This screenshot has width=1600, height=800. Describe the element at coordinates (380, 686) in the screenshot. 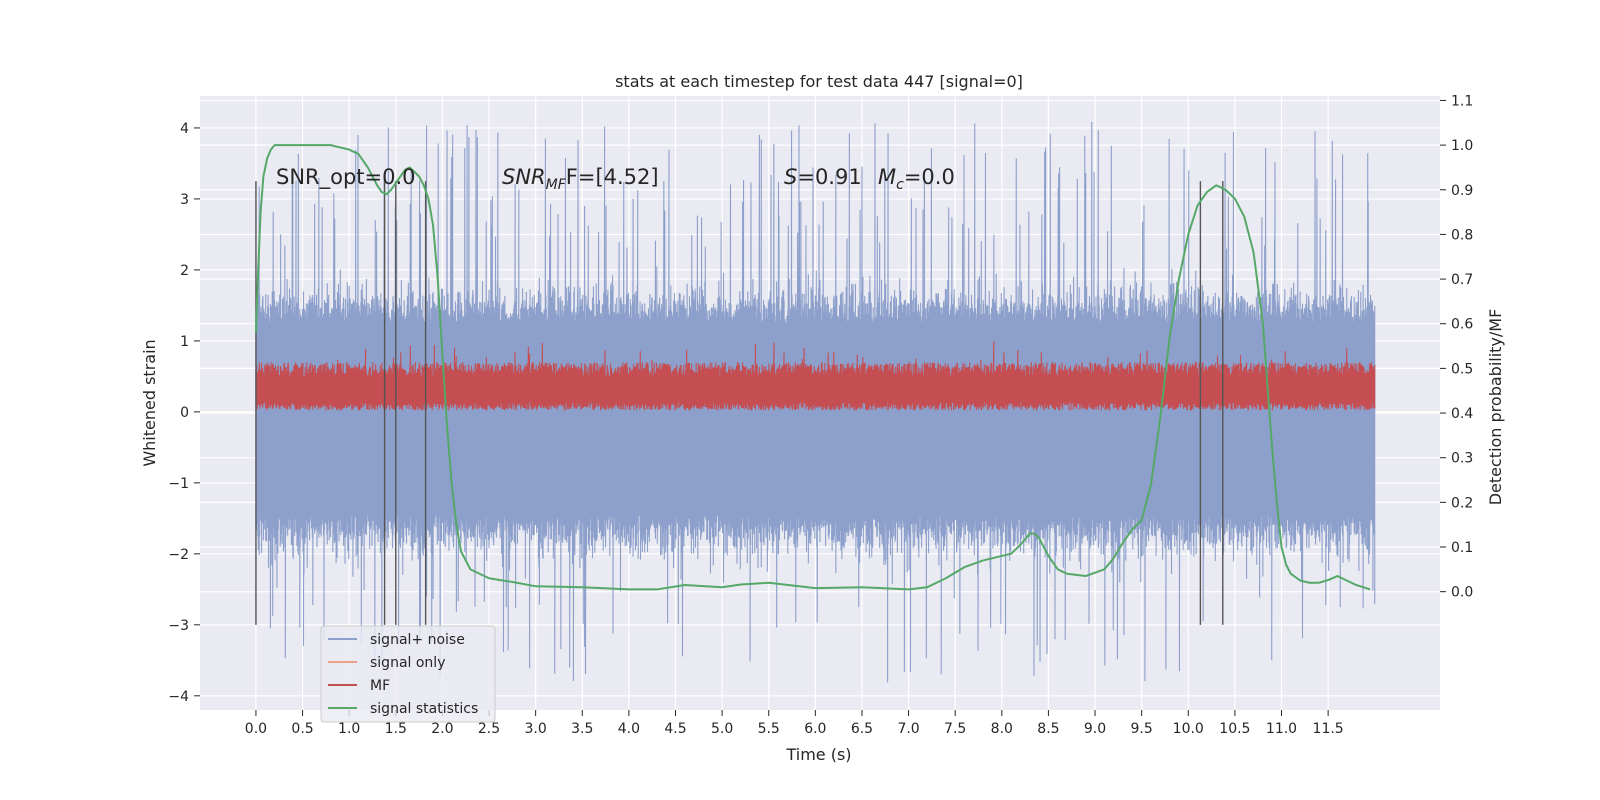

I see `legend-label-mf: MF` at that location.